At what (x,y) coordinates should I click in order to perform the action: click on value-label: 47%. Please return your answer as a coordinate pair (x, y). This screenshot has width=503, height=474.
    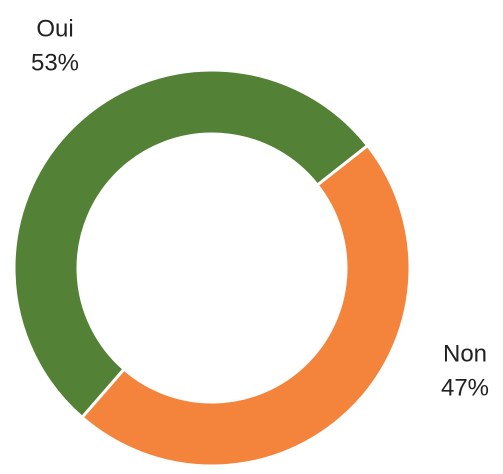
    Looking at the image, I should click on (465, 387).